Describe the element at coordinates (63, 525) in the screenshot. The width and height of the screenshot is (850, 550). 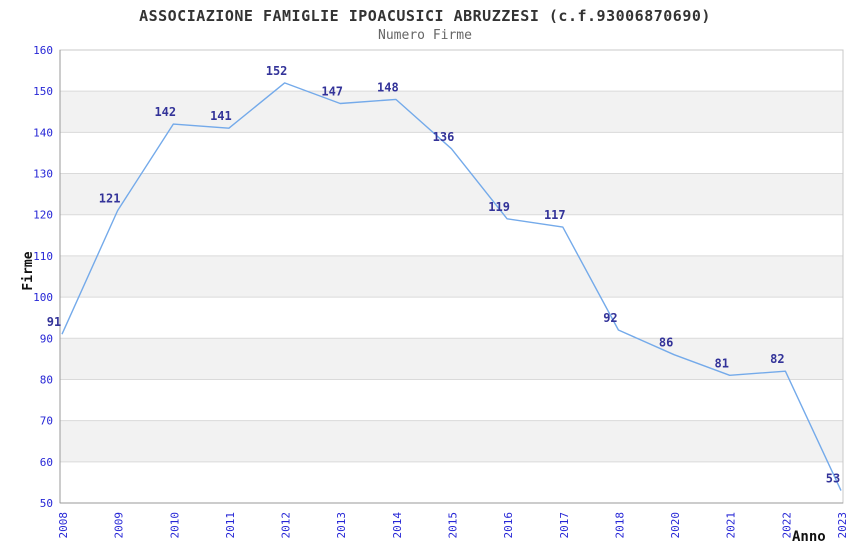
I see `x-tick-label: 2008` at that location.